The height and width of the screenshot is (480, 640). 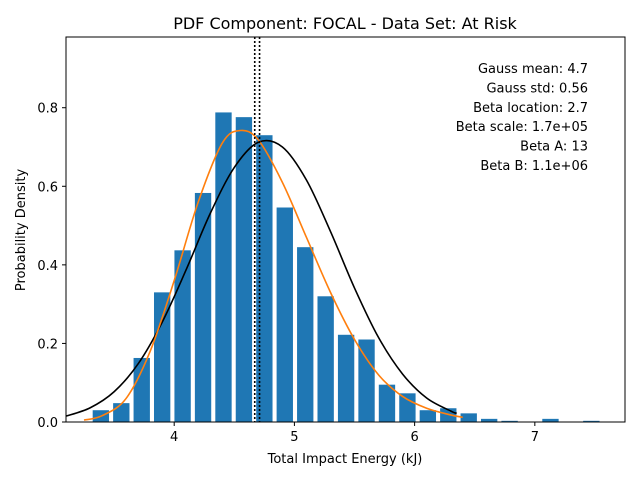 What do you see at coordinates (21, 230) in the screenshot?
I see `y-axis-label: Probability Density` at bounding box center [21, 230].